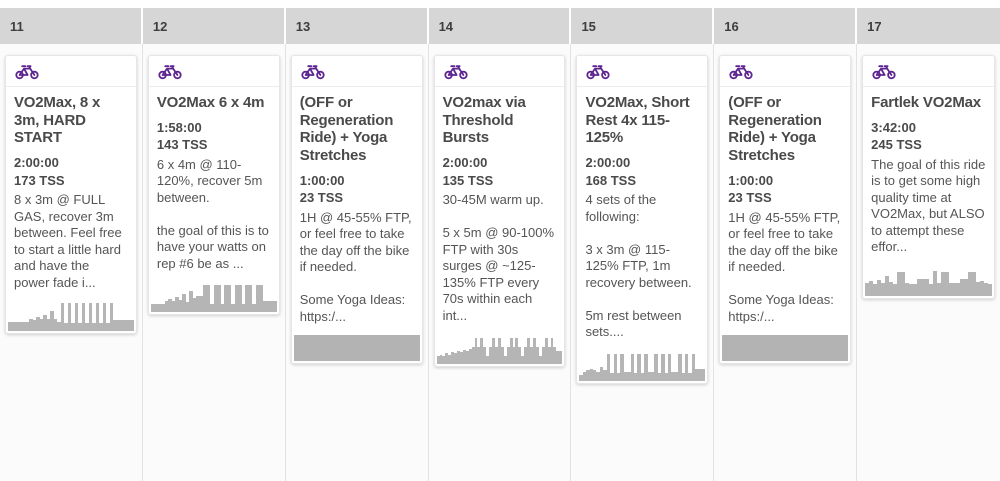  What do you see at coordinates (731, 26) in the screenshot?
I see `day-number: 16` at bounding box center [731, 26].